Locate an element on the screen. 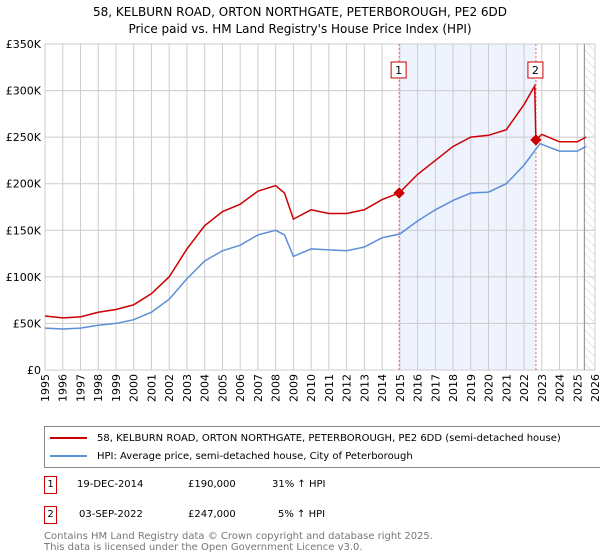 The height and width of the screenshot is (560, 600). x-tick-label: 2009 is located at coordinates (293, 388).